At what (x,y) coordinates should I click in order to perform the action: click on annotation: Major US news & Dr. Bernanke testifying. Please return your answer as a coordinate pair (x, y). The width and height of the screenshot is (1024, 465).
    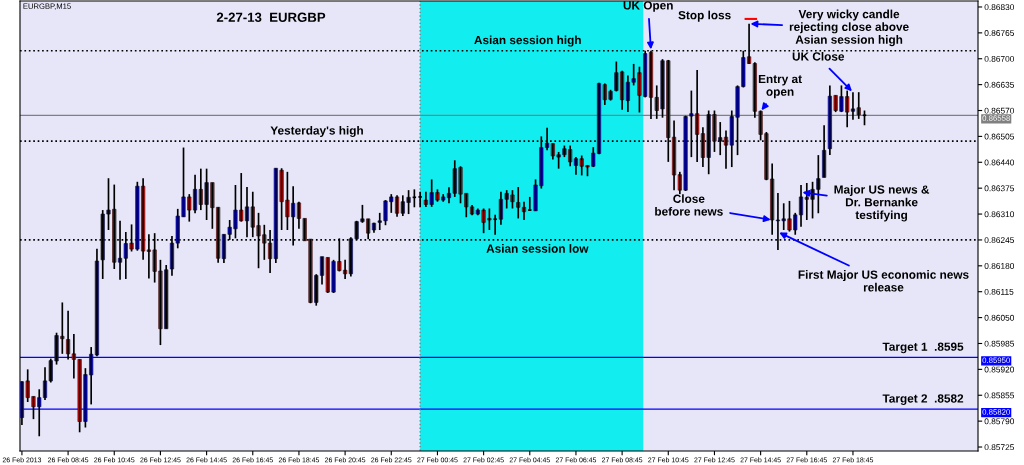
    Looking at the image, I should click on (882, 203).